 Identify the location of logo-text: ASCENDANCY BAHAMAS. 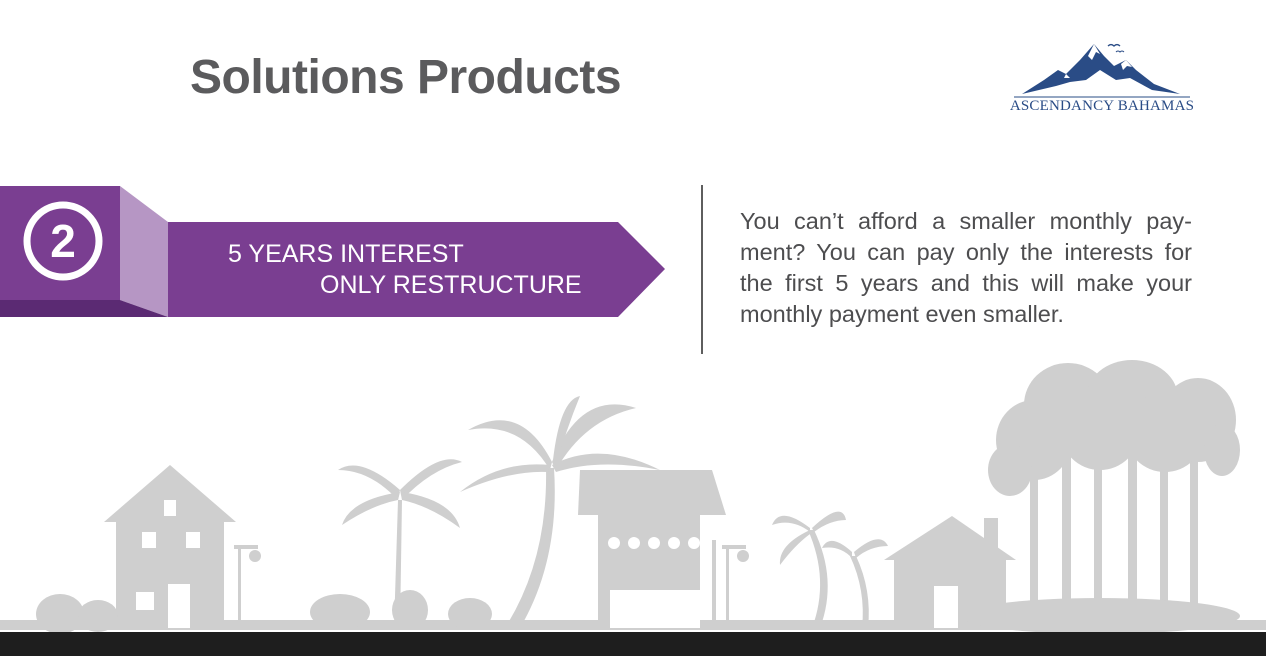
(1102, 106).